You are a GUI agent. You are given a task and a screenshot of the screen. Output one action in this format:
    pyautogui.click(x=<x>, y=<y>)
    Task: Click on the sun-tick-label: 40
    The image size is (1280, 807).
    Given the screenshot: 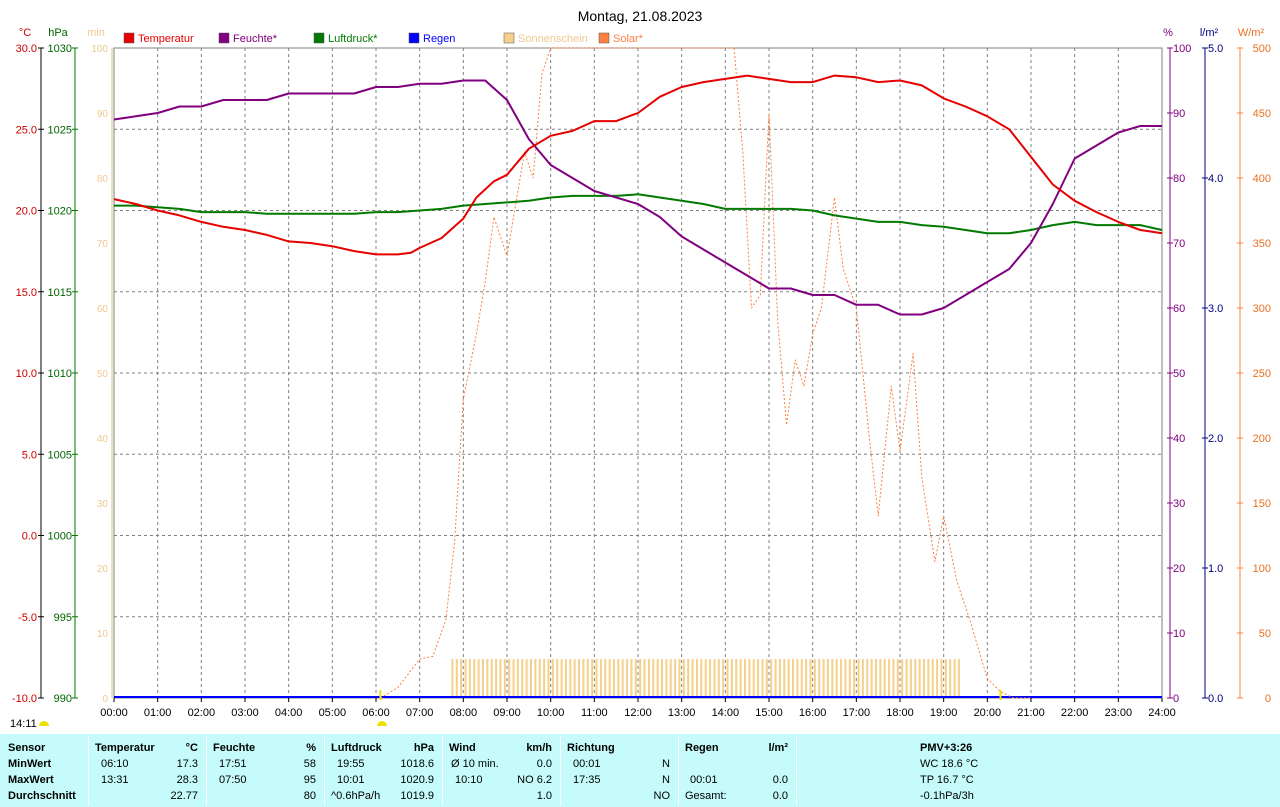 What is the action you would take?
    pyautogui.click(x=103, y=439)
    